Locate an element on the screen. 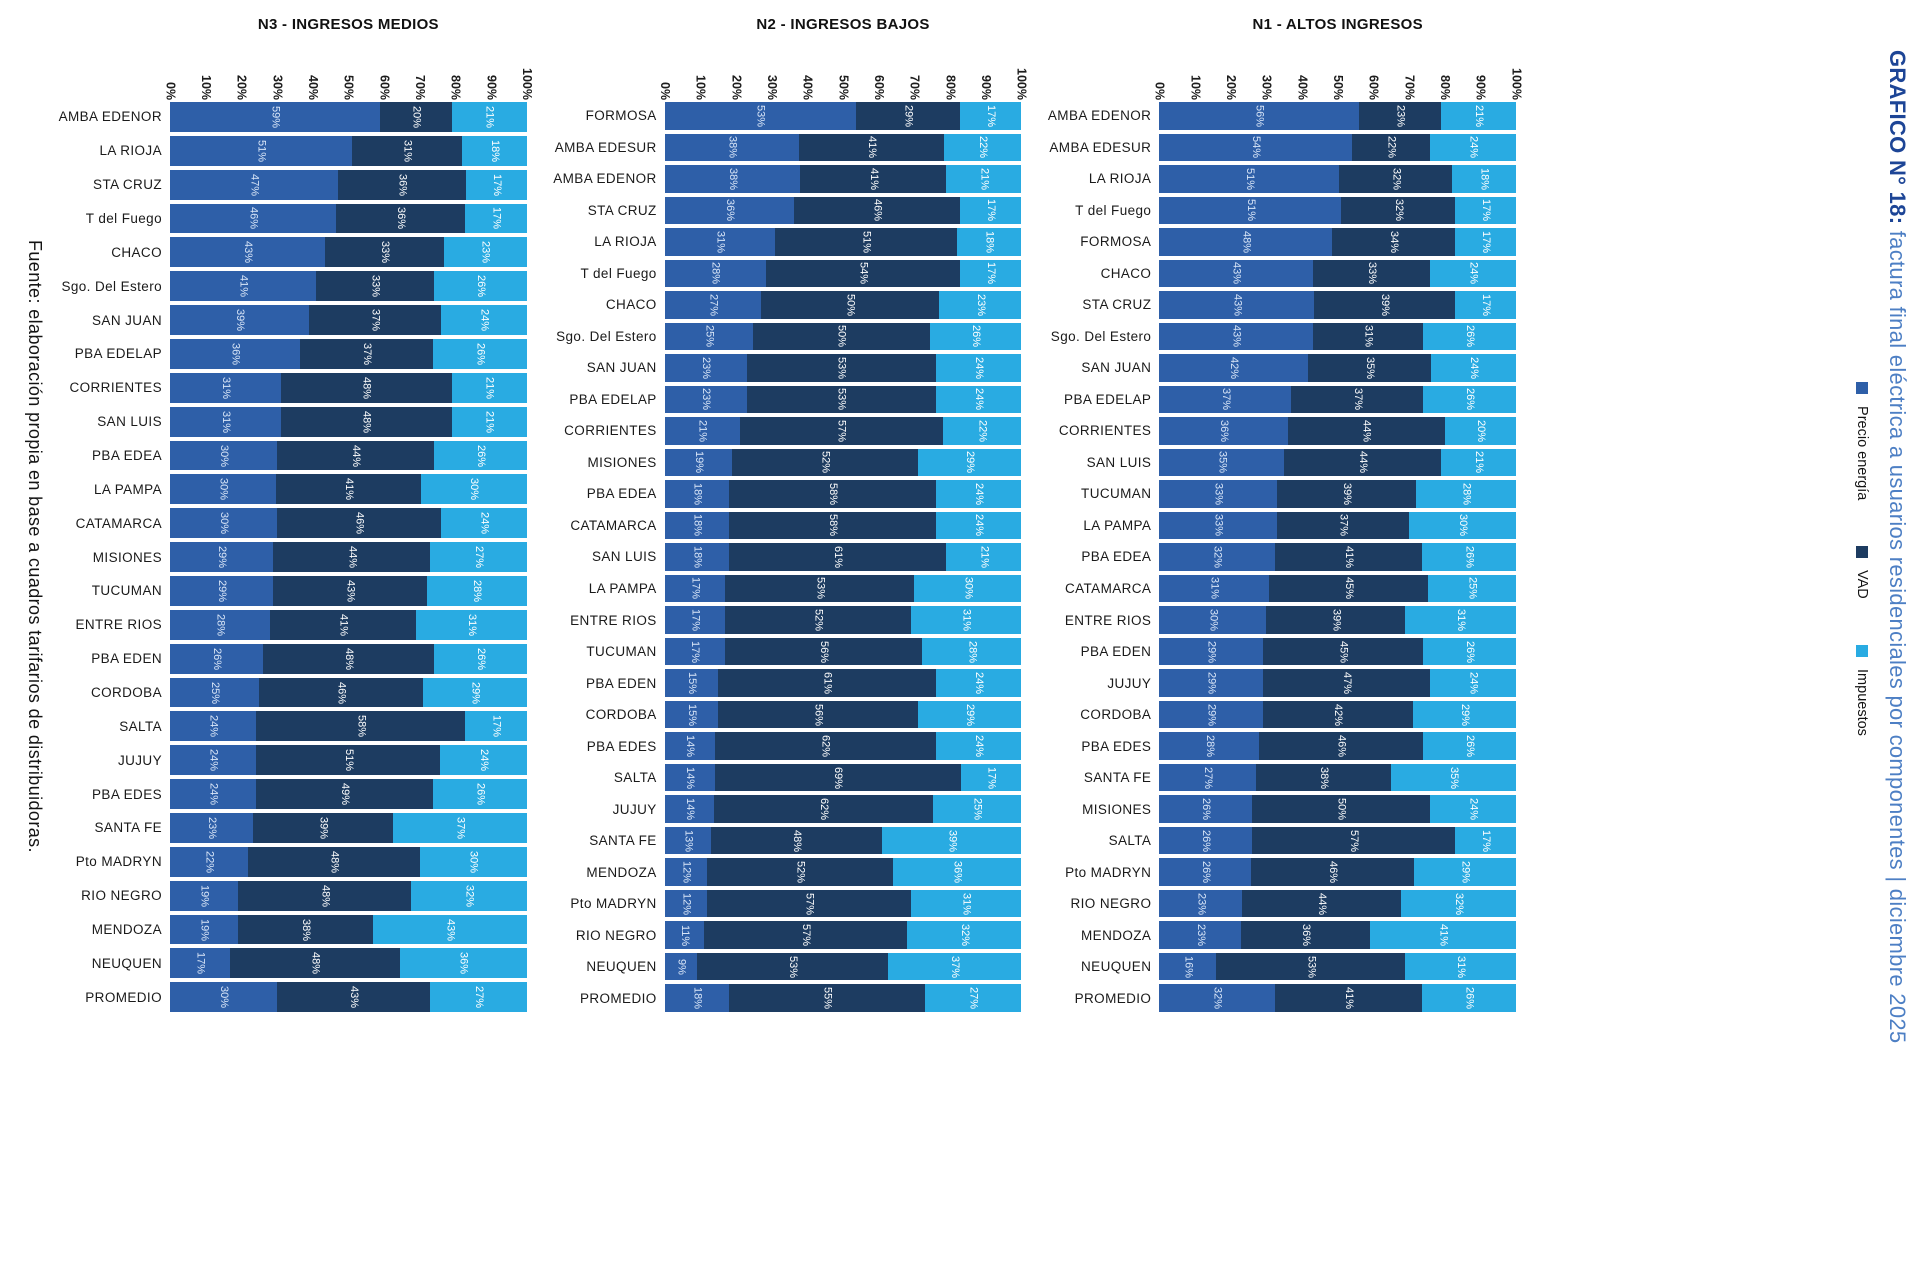 The width and height of the screenshot is (1920, 1280). stacked-bar: 12% 52% 36% is located at coordinates (843, 872).